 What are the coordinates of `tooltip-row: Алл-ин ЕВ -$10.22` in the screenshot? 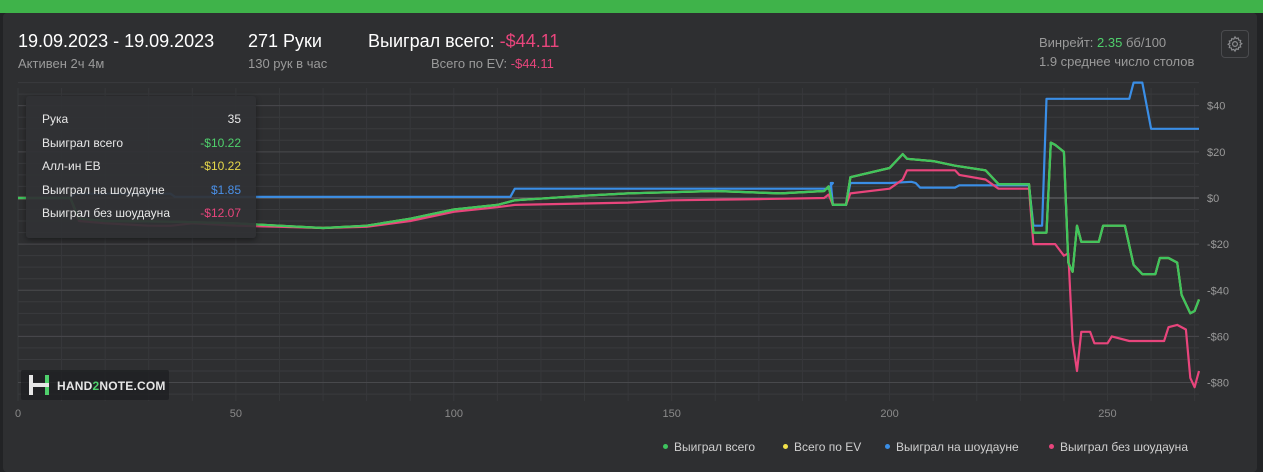 It's located at (141, 167).